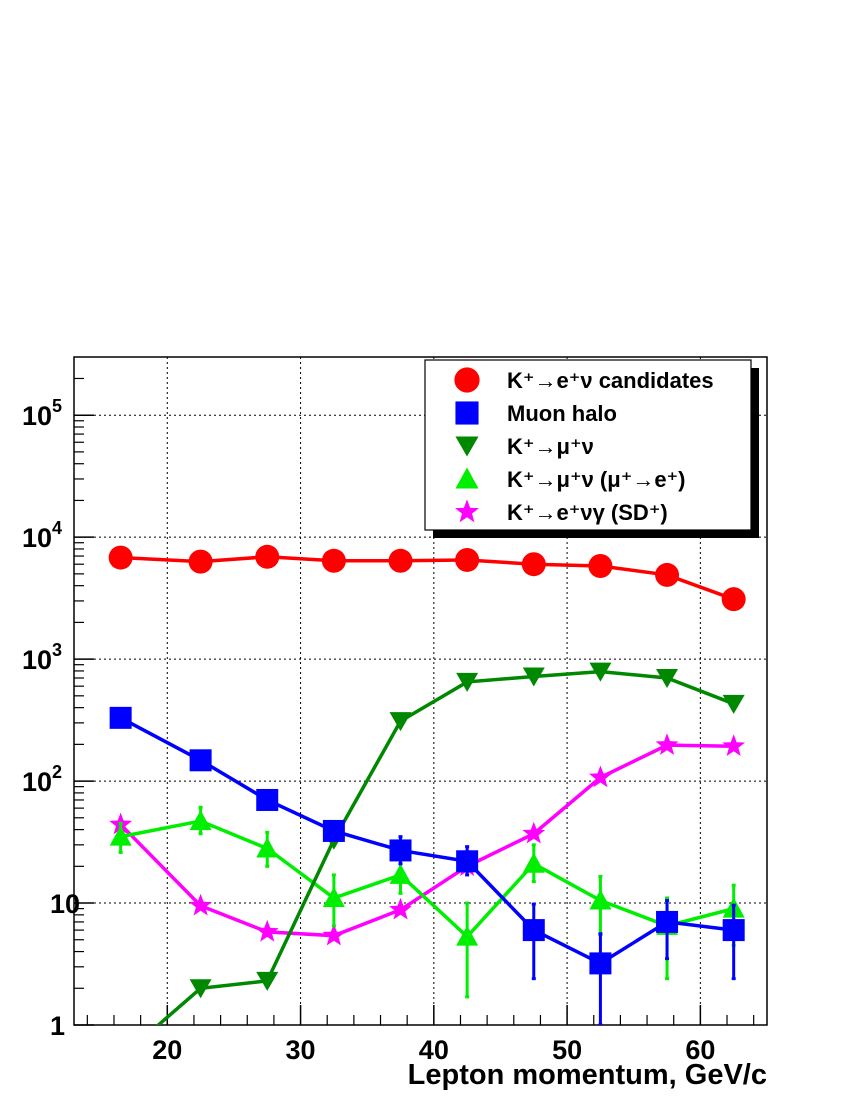 The width and height of the screenshot is (850, 1100). I want to click on legend-label: Muon halo, so click(562, 413).